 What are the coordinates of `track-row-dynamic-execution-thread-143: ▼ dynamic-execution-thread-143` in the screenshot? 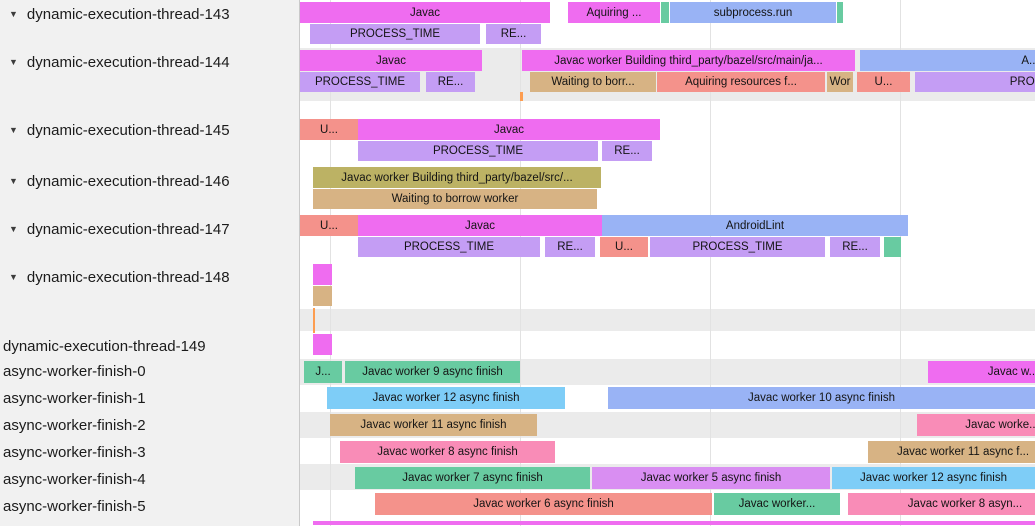 It's located at (115, 14).